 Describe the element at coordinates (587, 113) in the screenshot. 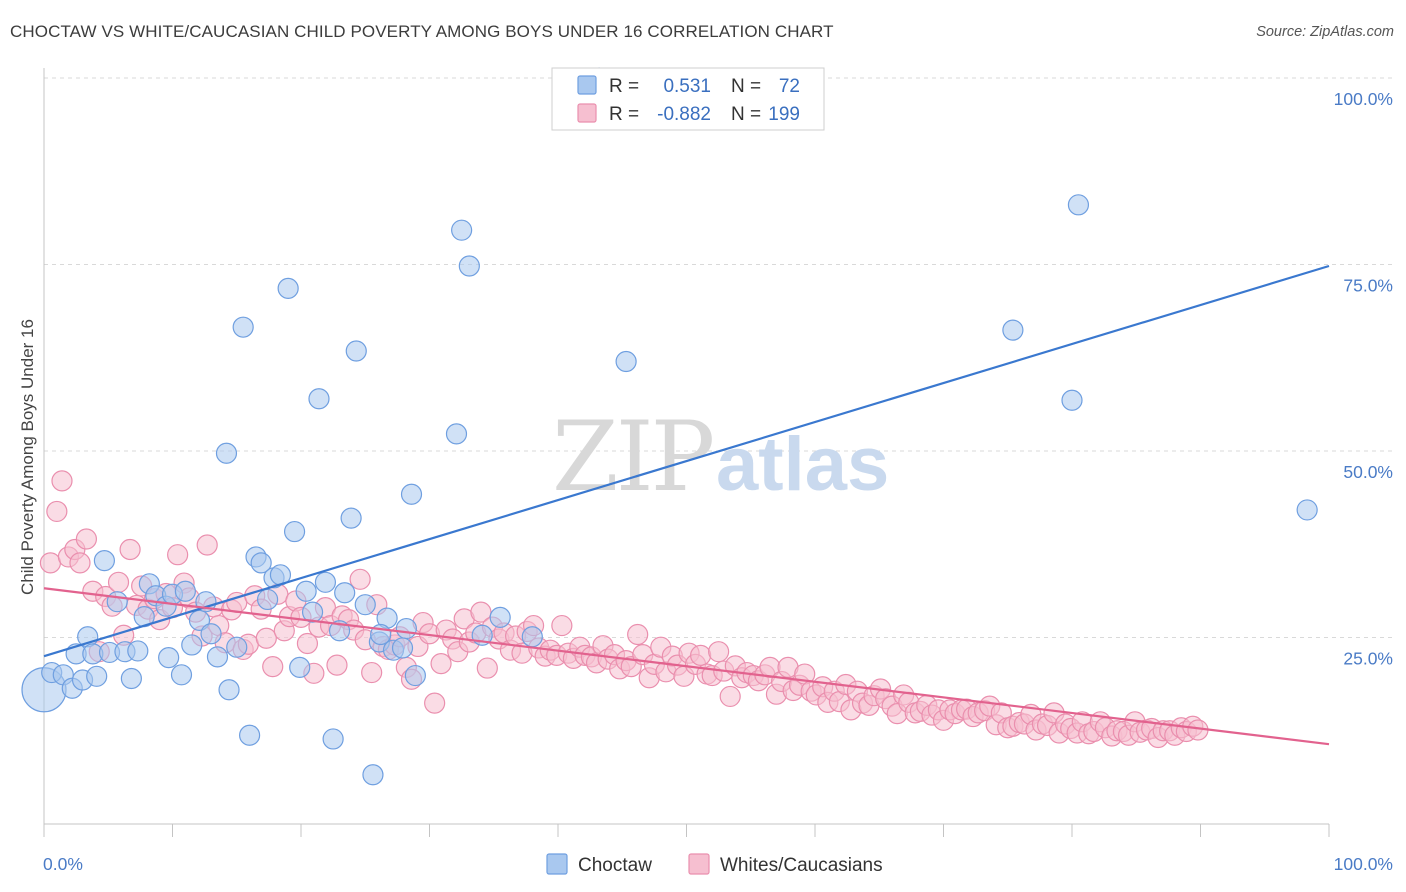

I see `legend-swatch-whites` at that location.